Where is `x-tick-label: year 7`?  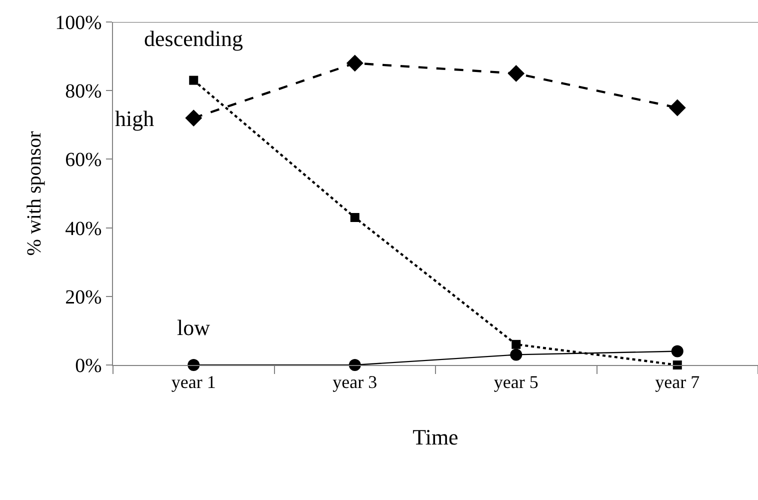
x-tick-label: year 7 is located at coordinates (677, 382).